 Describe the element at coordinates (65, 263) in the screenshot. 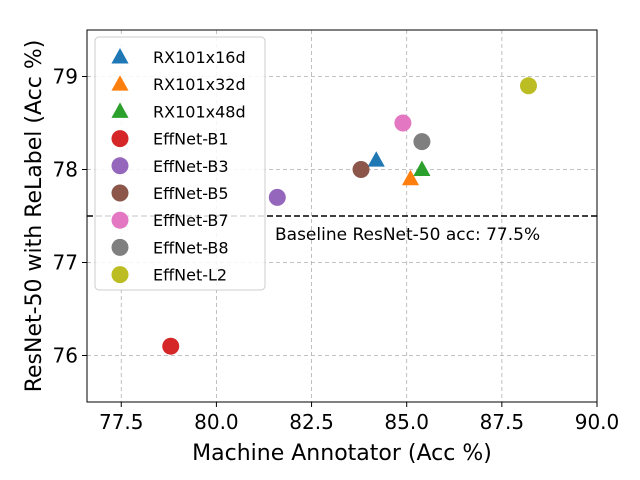

I see `y-tick-label: 77` at that location.